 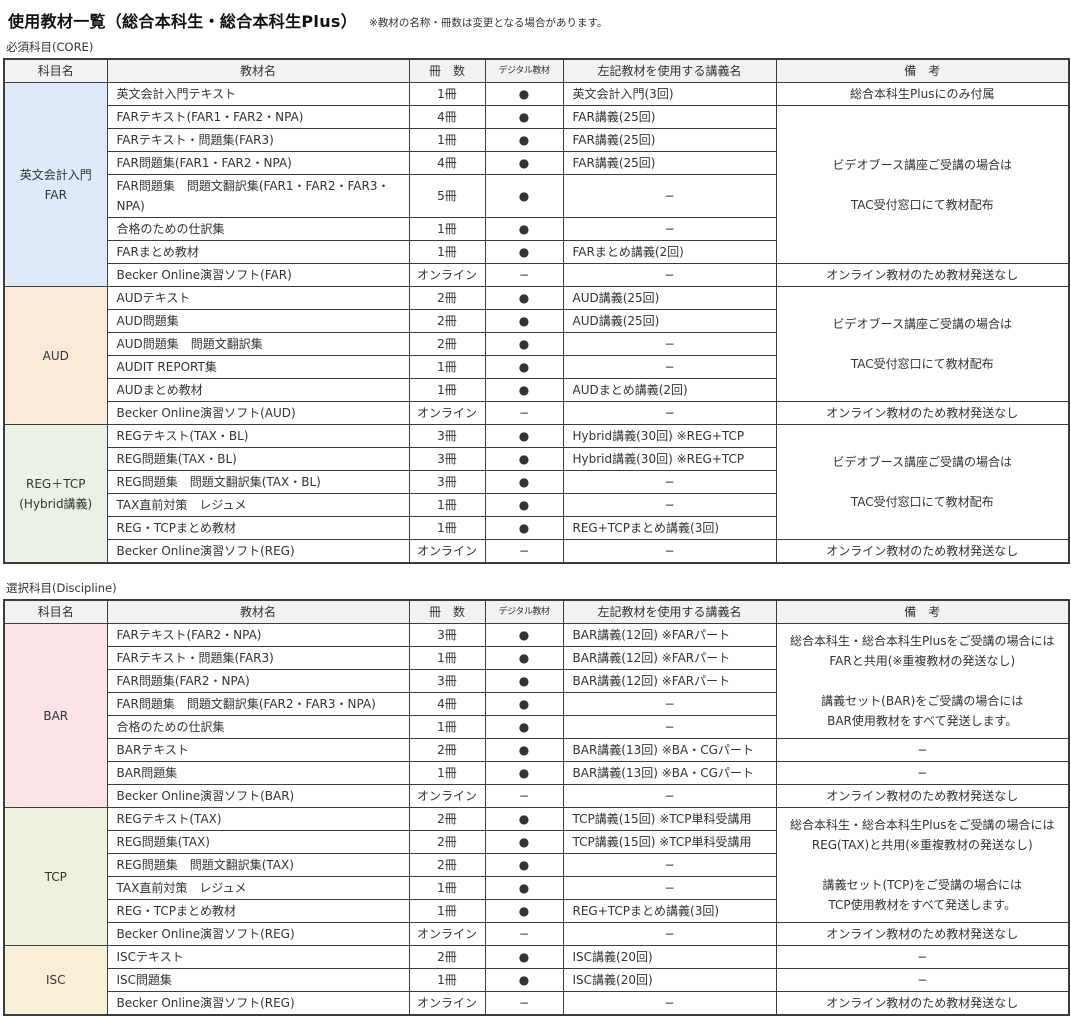 What do you see at coordinates (669, 842) in the screenshot?
I see `lecture-name: TCP講義(15回) ※TCP単科受講用` at bounding box center [669, 842].